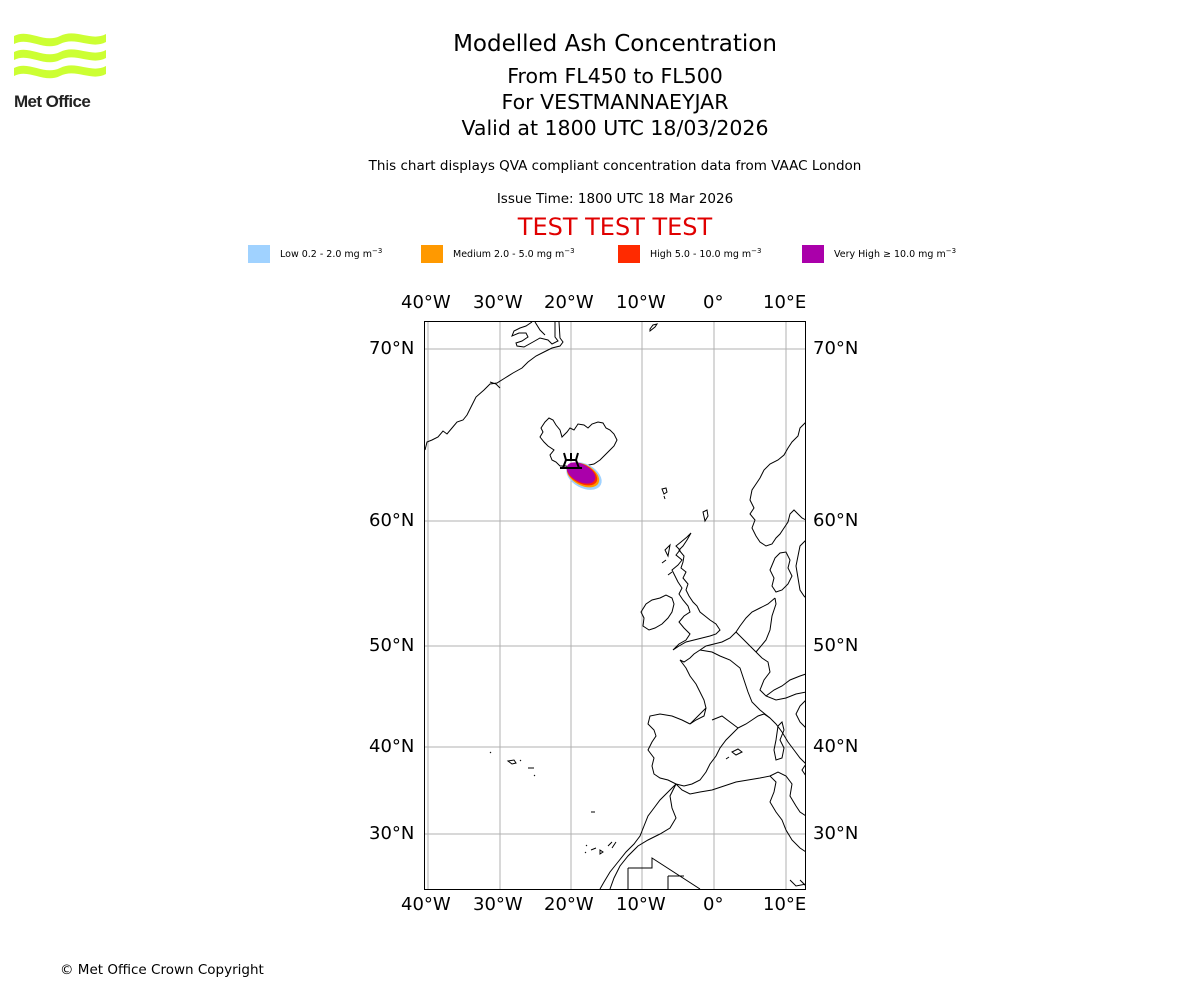  I want to click on legend-label-low: Low 0.2 - 2.0 mg m−3, so click(331, 254).